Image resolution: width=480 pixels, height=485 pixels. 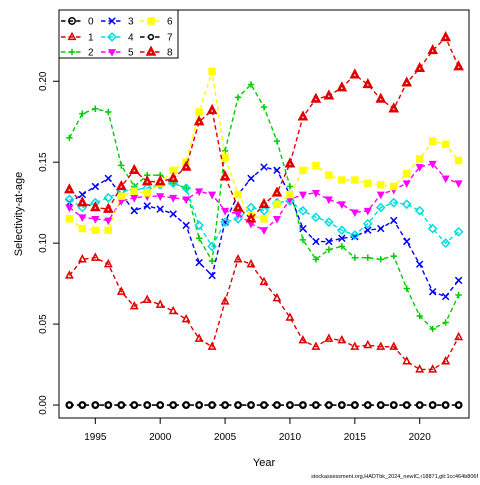 I want to click on legend-item-6: 6, so click(x=156, y=22).